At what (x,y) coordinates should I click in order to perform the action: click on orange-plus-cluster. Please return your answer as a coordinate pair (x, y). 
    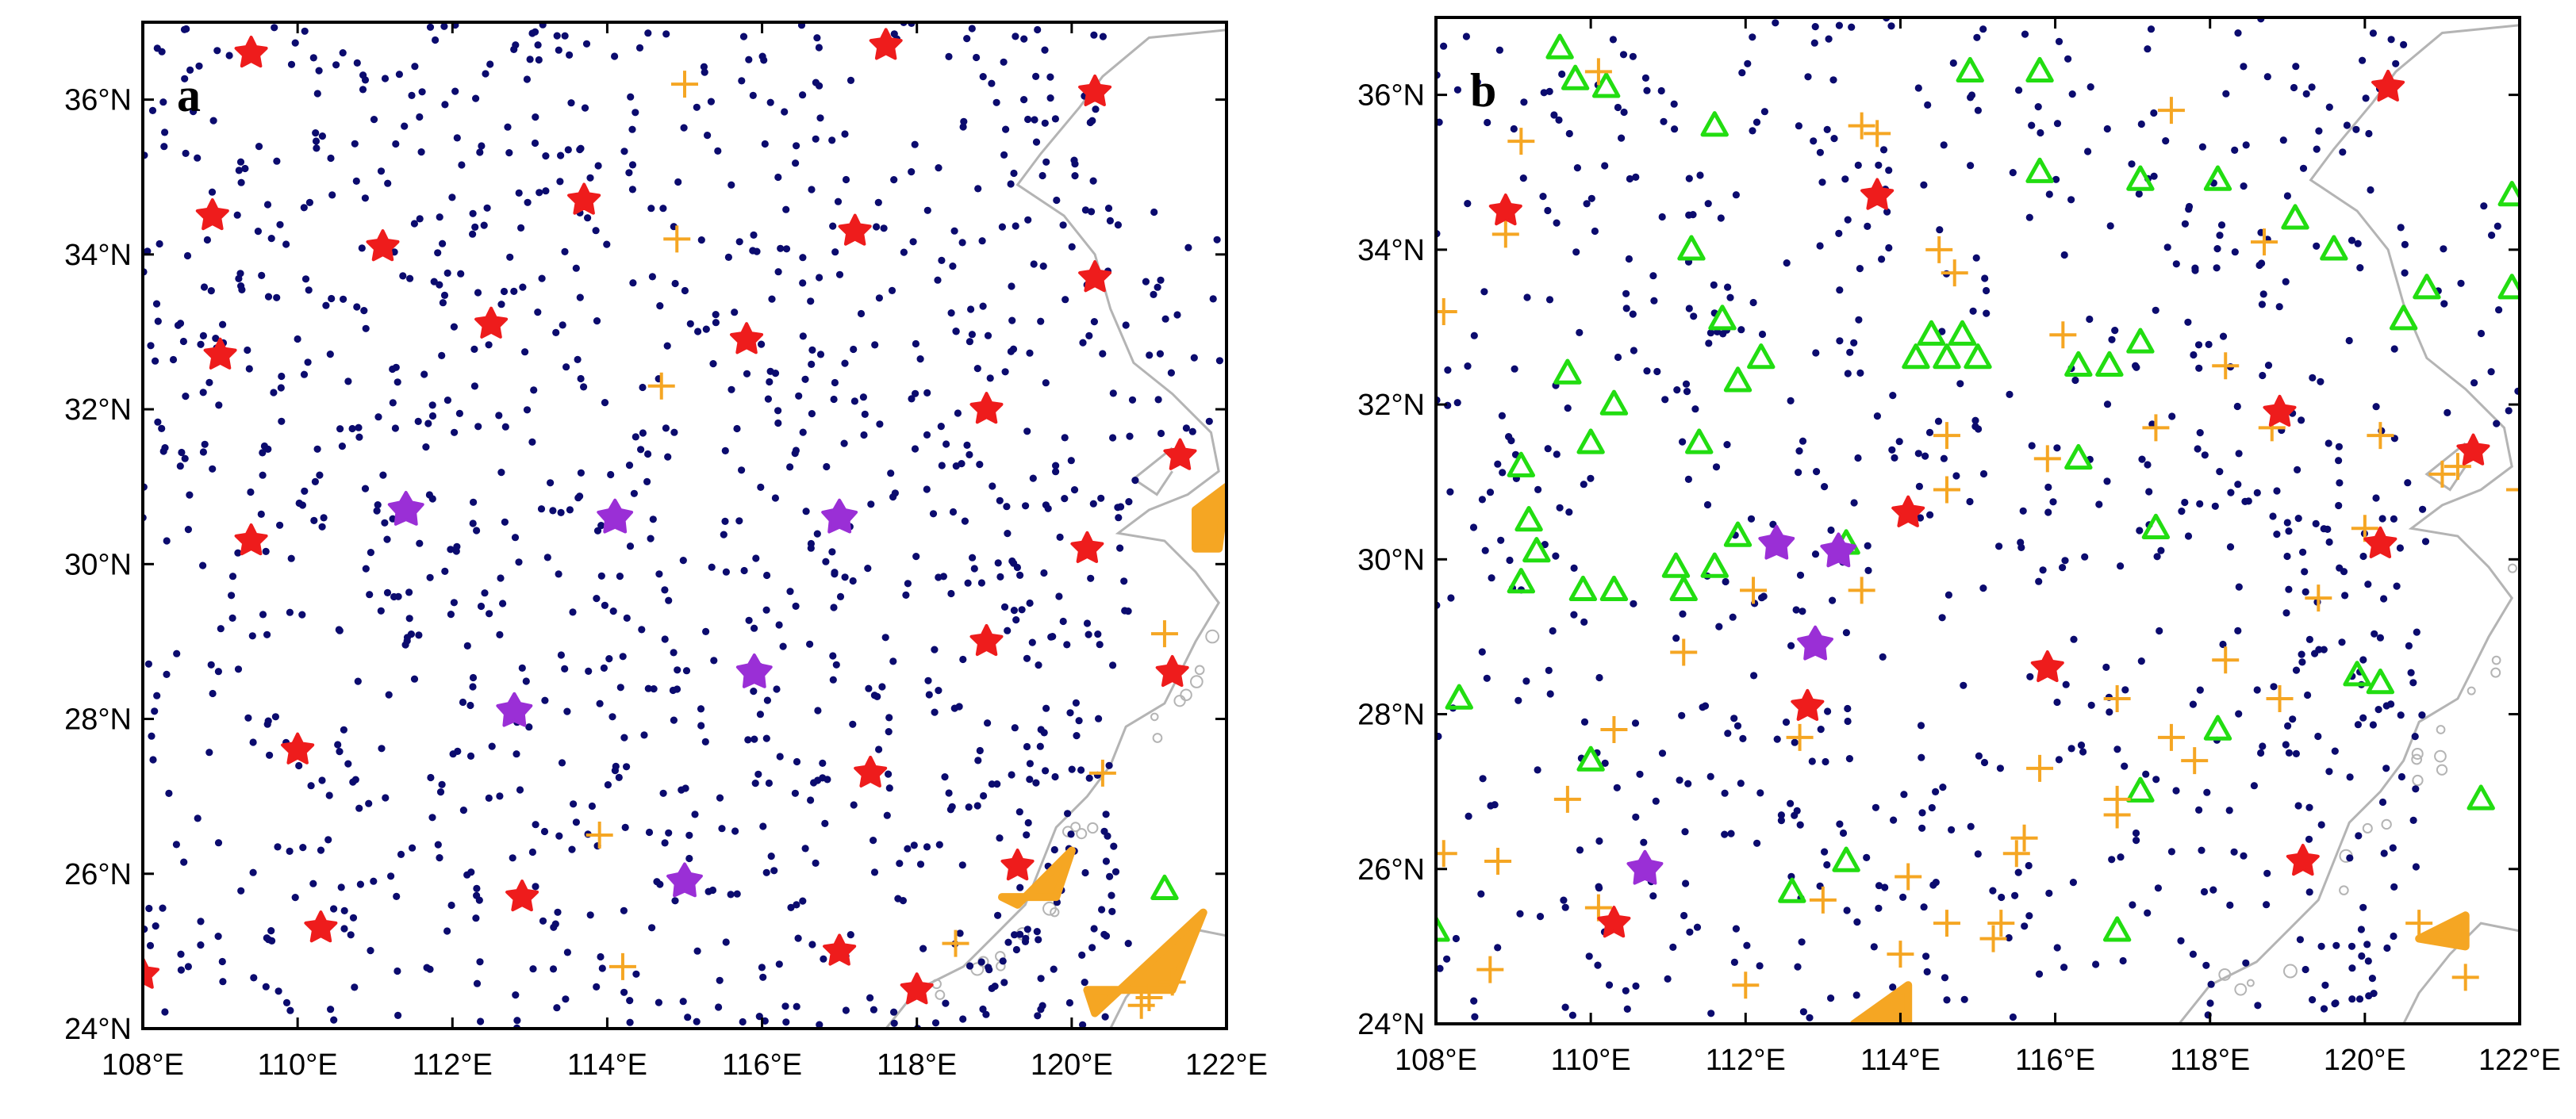
    Looking at the image, I should click on (2442, 931).